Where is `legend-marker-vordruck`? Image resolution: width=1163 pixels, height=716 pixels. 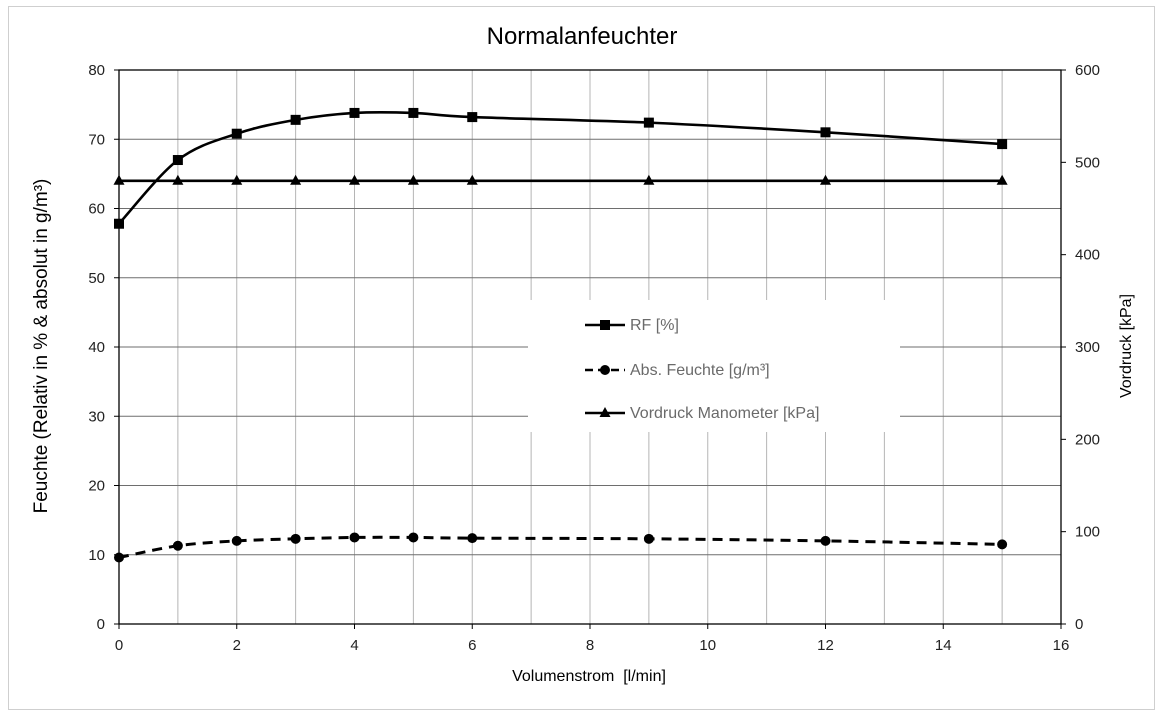
legend-marker-vordruck is located at coordinates (605, 412).